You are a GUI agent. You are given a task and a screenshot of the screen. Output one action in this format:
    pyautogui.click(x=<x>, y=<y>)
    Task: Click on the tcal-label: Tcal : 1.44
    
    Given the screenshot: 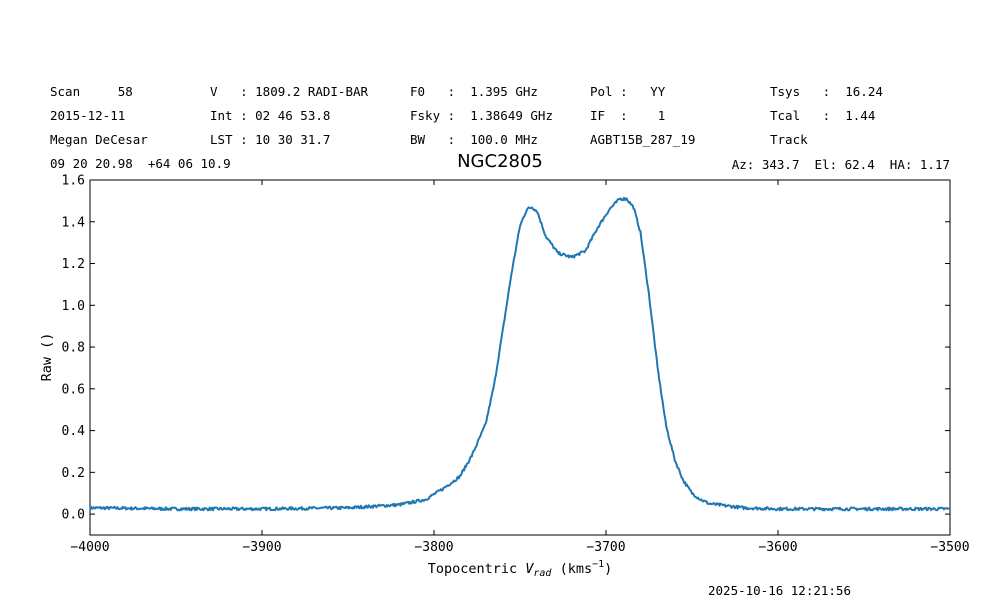 What is the action you would take?
    pyautogui.click(x=823, y=115)
    